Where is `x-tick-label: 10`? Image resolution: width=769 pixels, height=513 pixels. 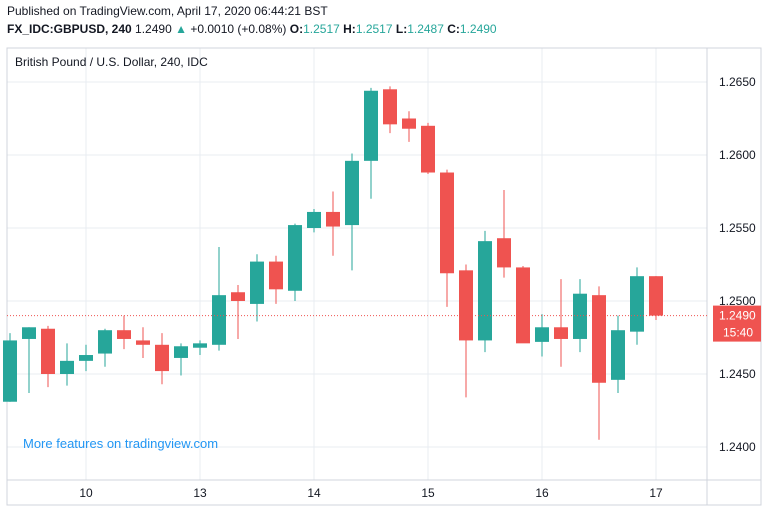 x-tick-label: 10 is located at coordinates (86, 493).